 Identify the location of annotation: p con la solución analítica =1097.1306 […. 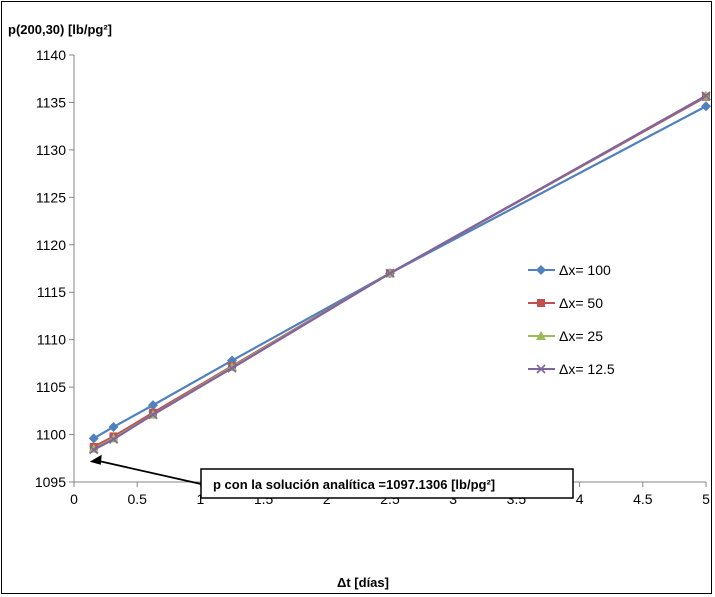
(331, 476).